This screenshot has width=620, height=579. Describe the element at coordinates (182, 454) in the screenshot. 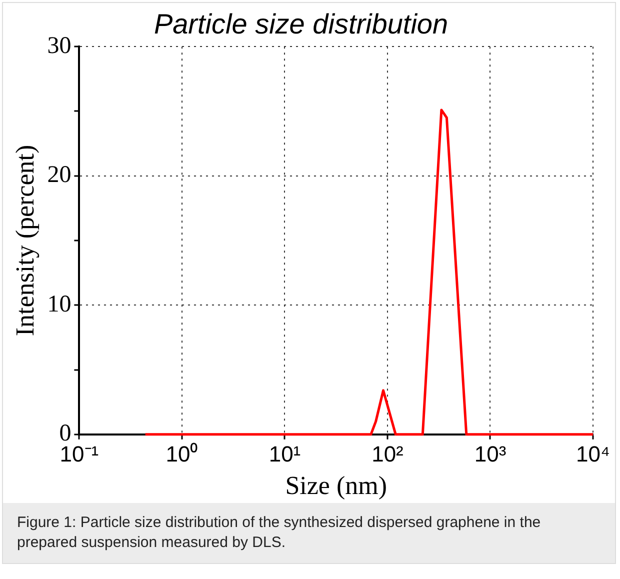

I see `x-tick-label: 10⁰` at that location.